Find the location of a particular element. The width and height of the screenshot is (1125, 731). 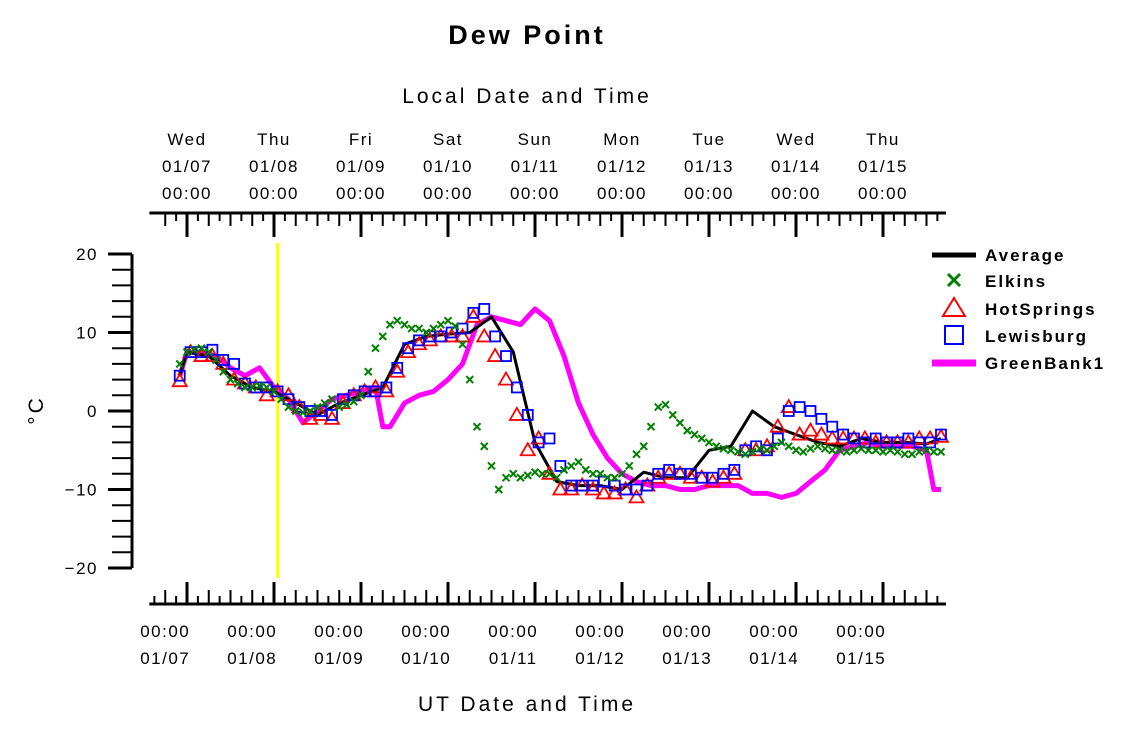

bottom-tick-label: 01/10 is located at coordinates (426, 658).